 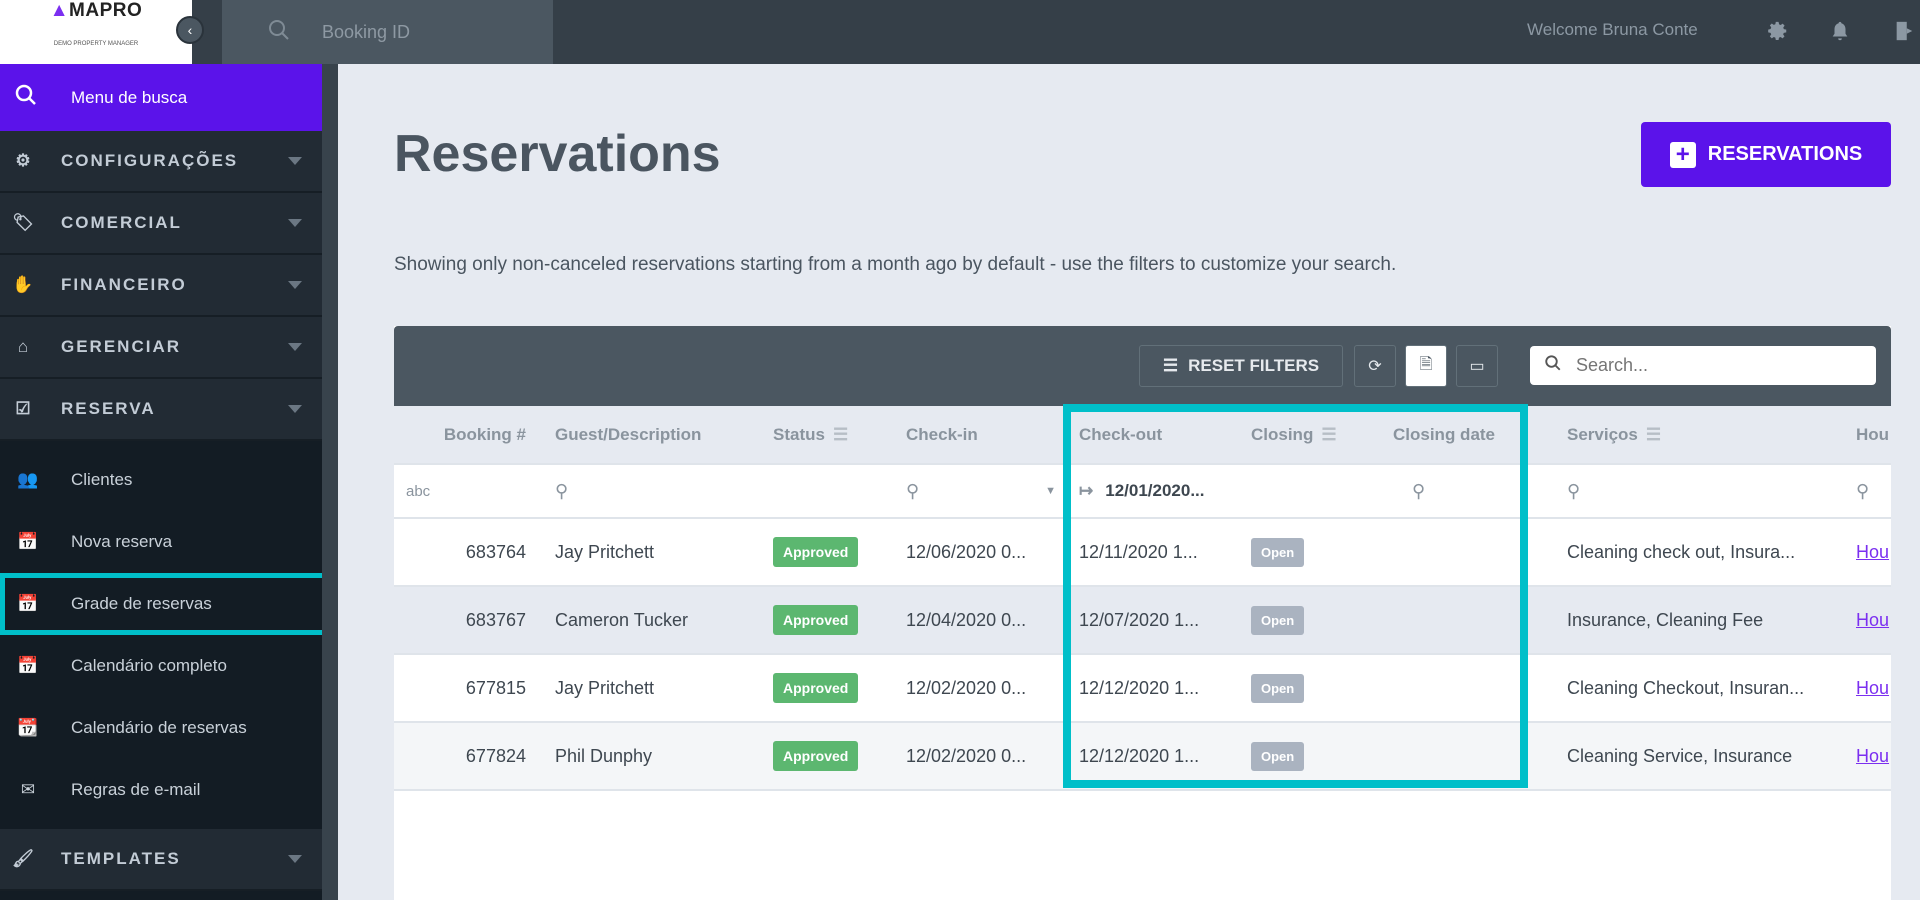 I want to click on column-header-closing: Closing ☰, so click(x=1294, y=434).